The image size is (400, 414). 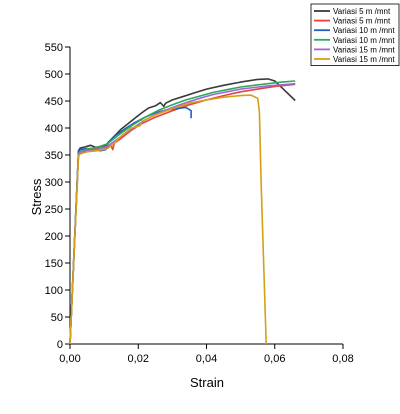 I want to click on y-tick-label: 150, so click(x=54, y=264).